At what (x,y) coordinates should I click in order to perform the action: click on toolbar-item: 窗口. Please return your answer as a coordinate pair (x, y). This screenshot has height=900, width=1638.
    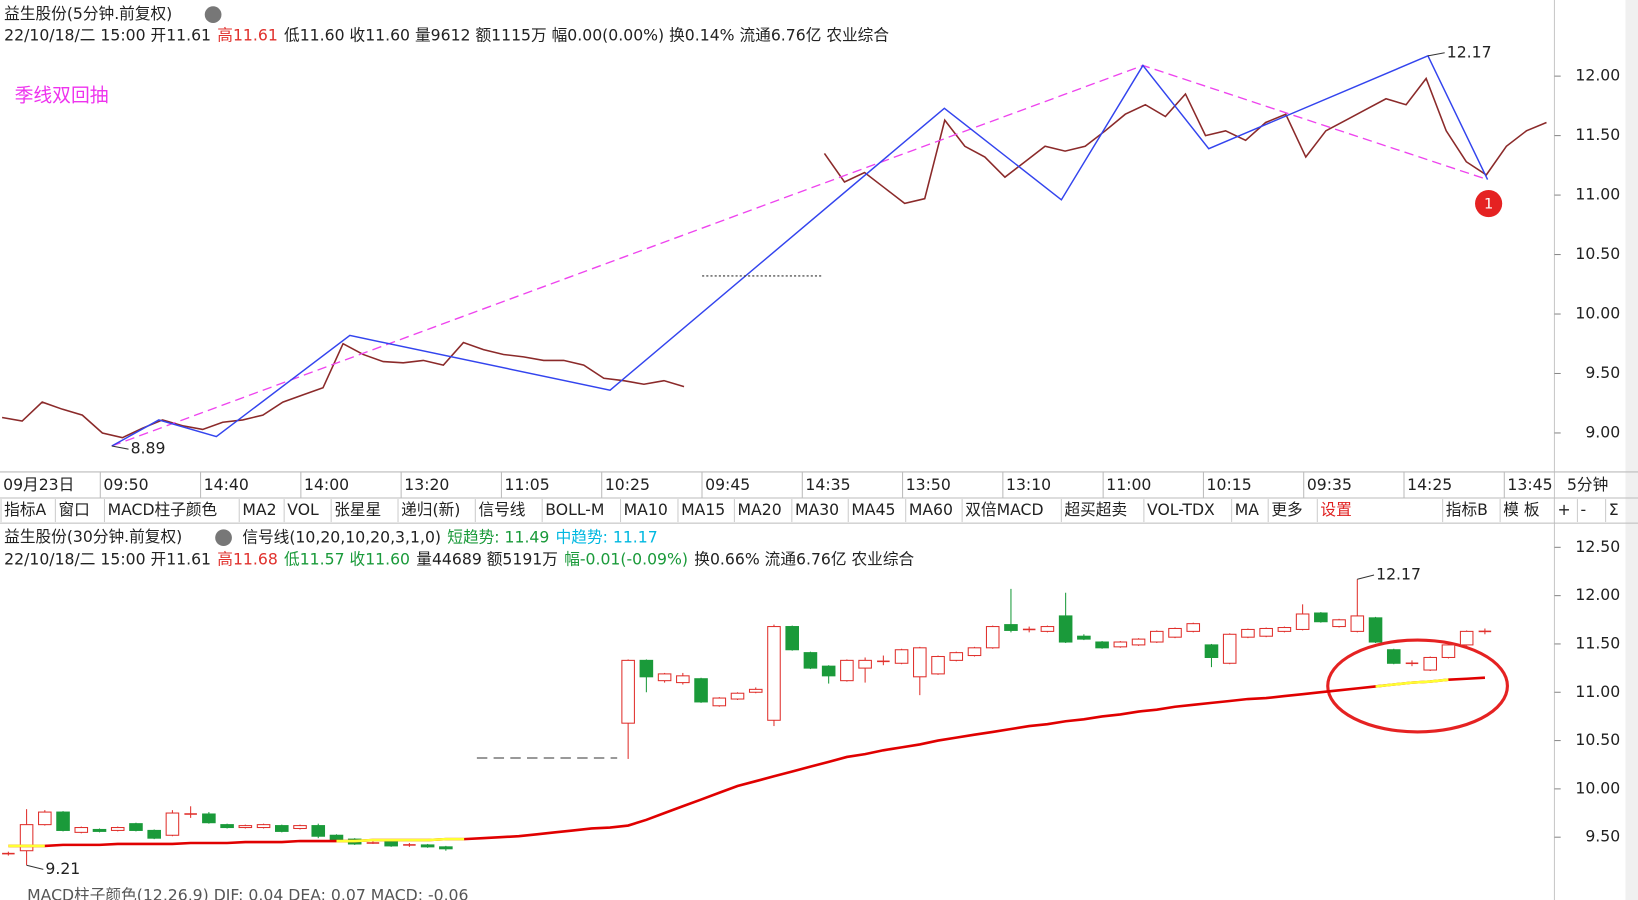
    Looking at the image, I should click on (74, 509).